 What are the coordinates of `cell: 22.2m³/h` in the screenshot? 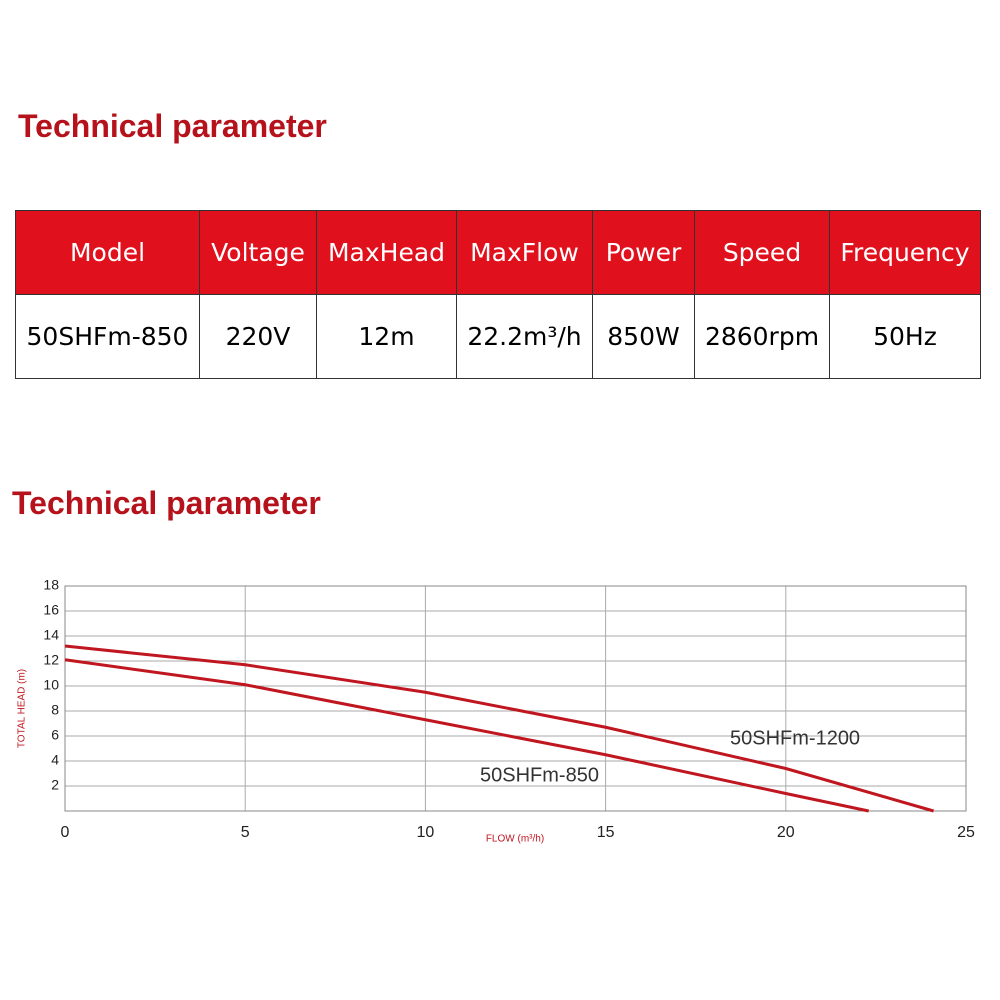 It's located at (524, 336).